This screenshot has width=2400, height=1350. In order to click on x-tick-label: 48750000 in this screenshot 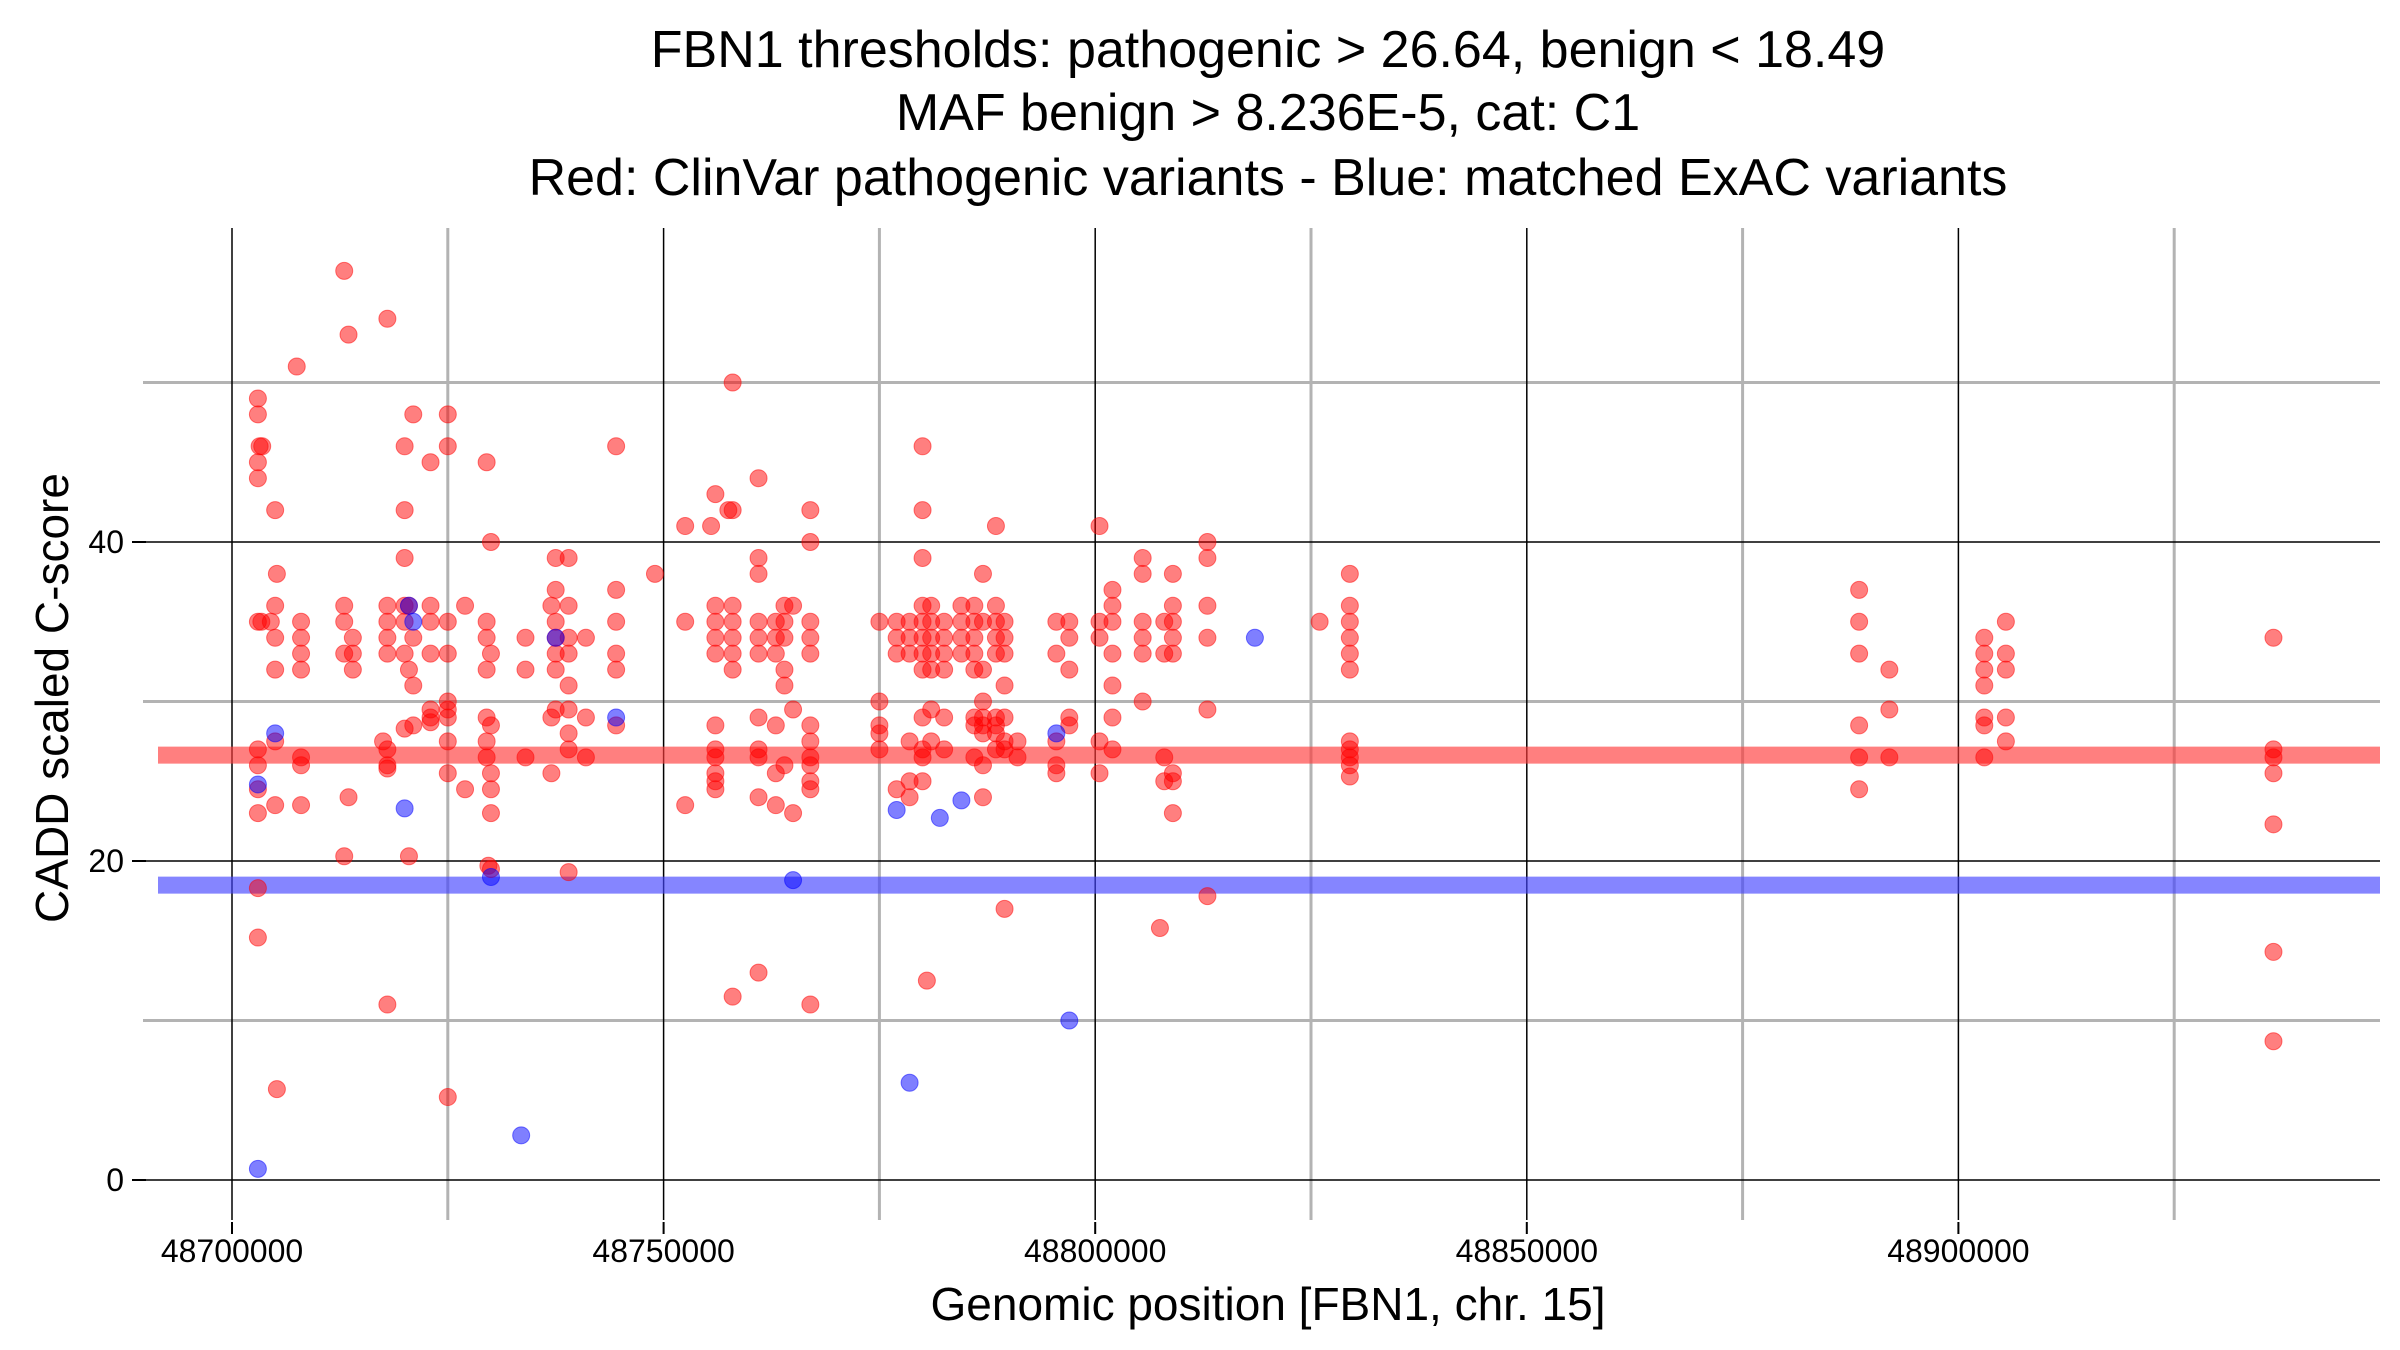, I will do `click(663, 1251)`.